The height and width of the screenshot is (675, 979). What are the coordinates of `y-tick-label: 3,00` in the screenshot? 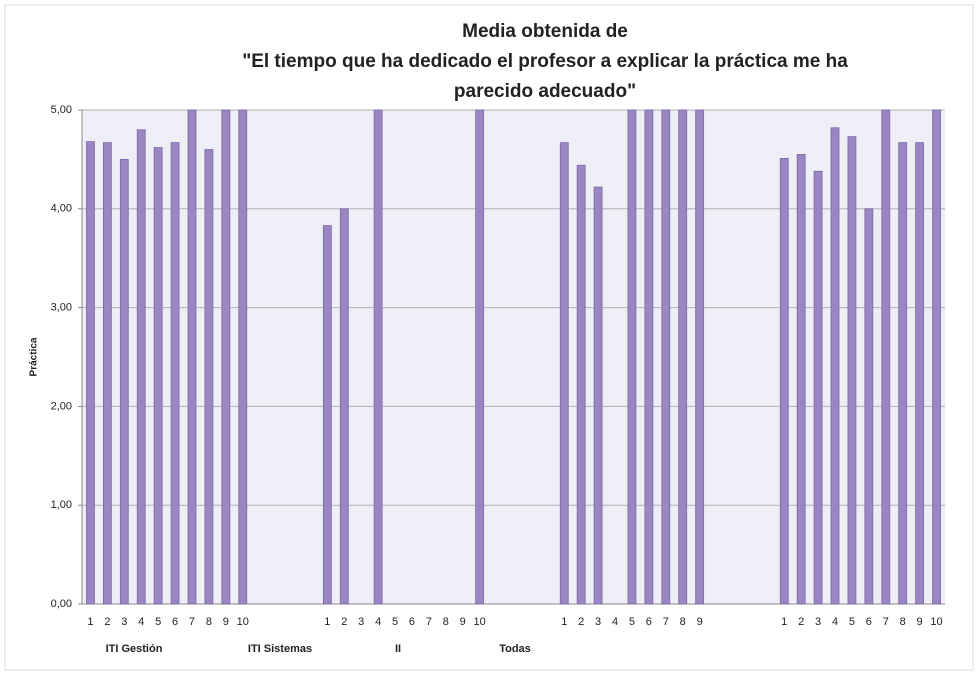 It's located at (61, 308).